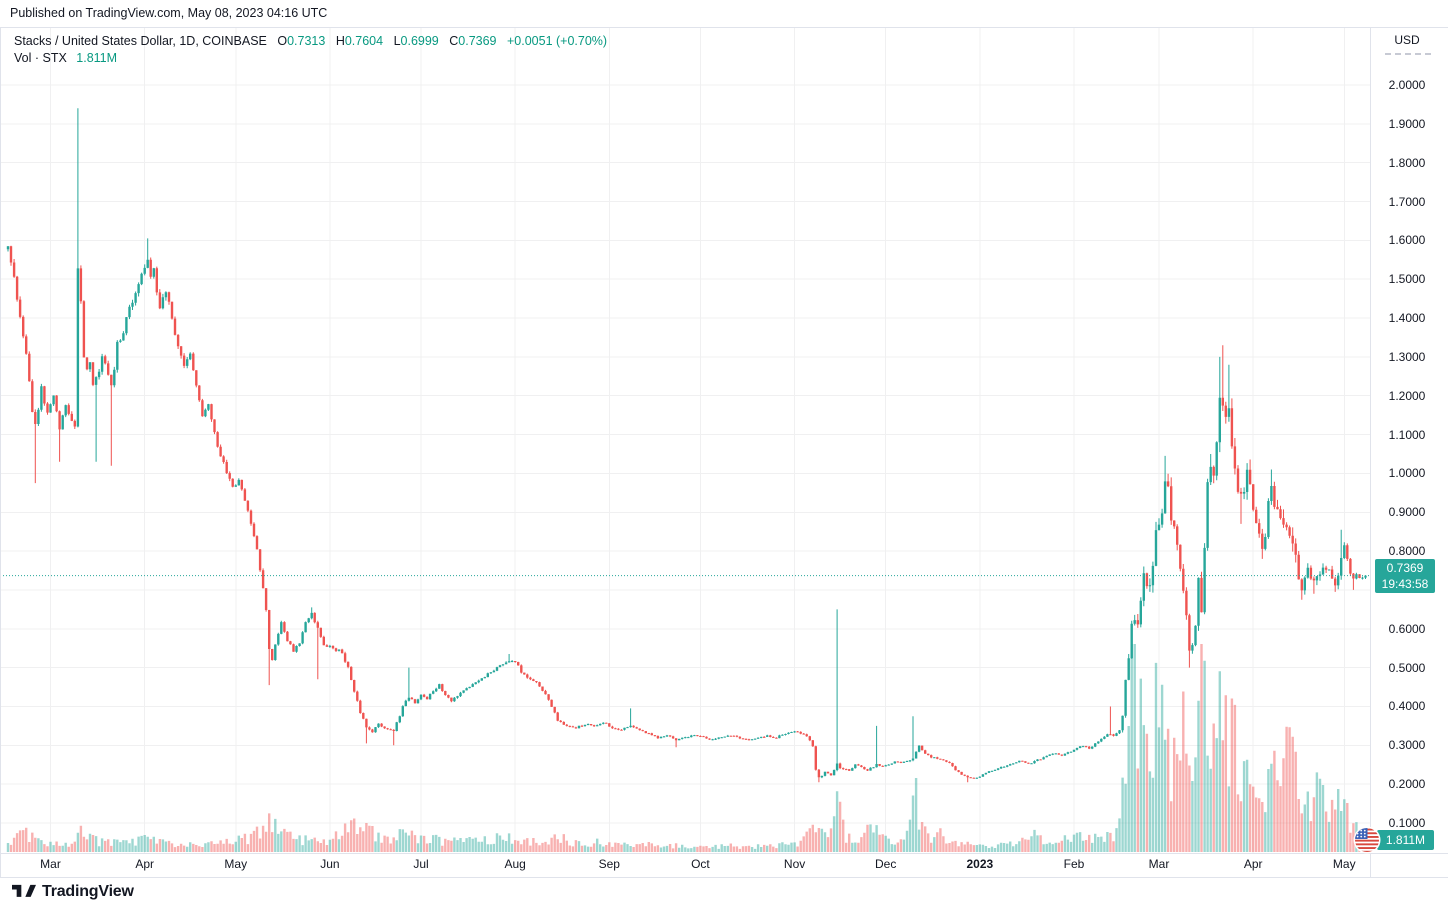 This screenshot has height=914, width=1448. What do you see at coordinates (330, 864) in the screenshot?
I see `time-tick-label: Jun` at bounding box center [330, 864].